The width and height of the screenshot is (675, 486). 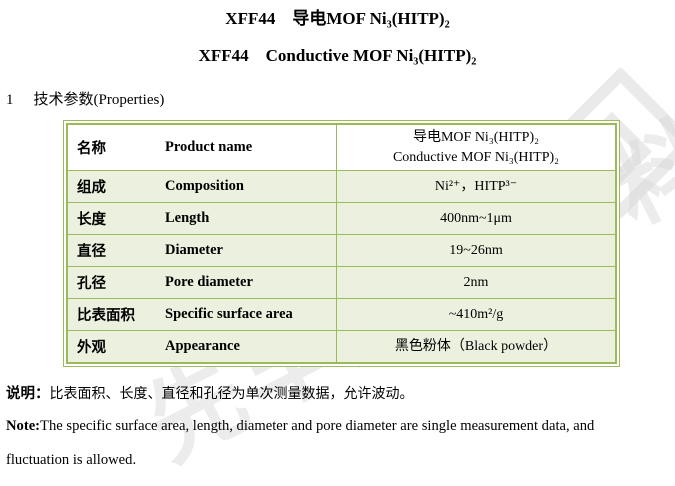 What do you see at coordinates (204, 186) in the screenshot?
I see `property-label-en: Composition` at bounding box center [204, 186].